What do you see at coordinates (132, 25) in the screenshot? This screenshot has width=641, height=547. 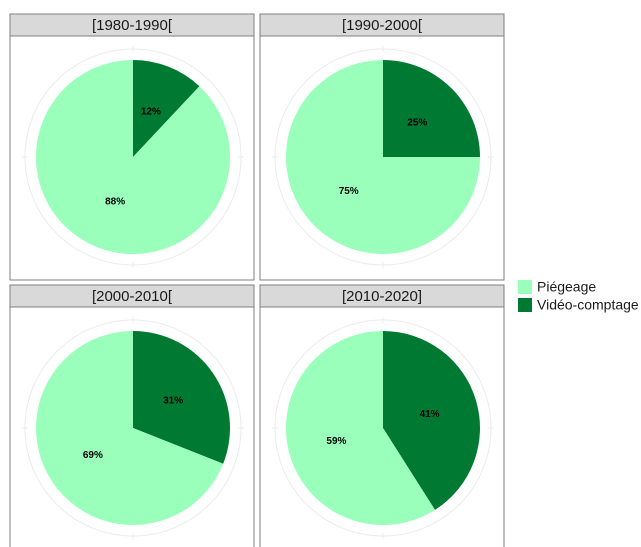 I see `facet-title: [1980-1990[` at bounding box center [132, 25].